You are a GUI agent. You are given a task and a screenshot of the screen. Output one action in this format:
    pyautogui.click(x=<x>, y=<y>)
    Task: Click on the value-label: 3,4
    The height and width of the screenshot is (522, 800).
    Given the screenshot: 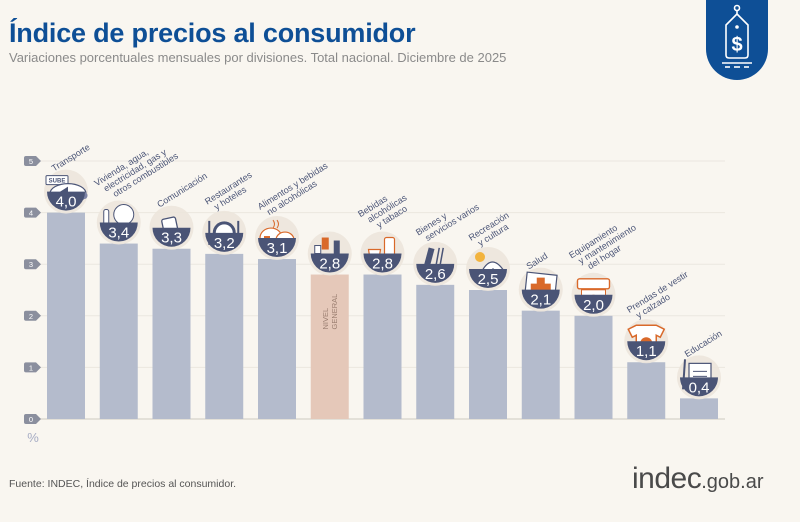 What is the action you would take?
    pyautogui.click(x=118, y=233)
    